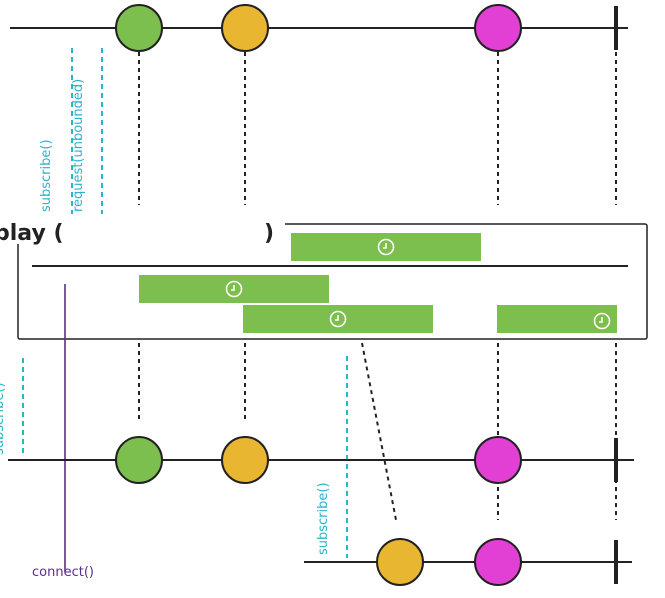 The width and height of the screenshot is (665, 598). What do you see at coordinates (139, 28) in the screenshot?
I see `source-marble-green` at bounding box center [139, 28].